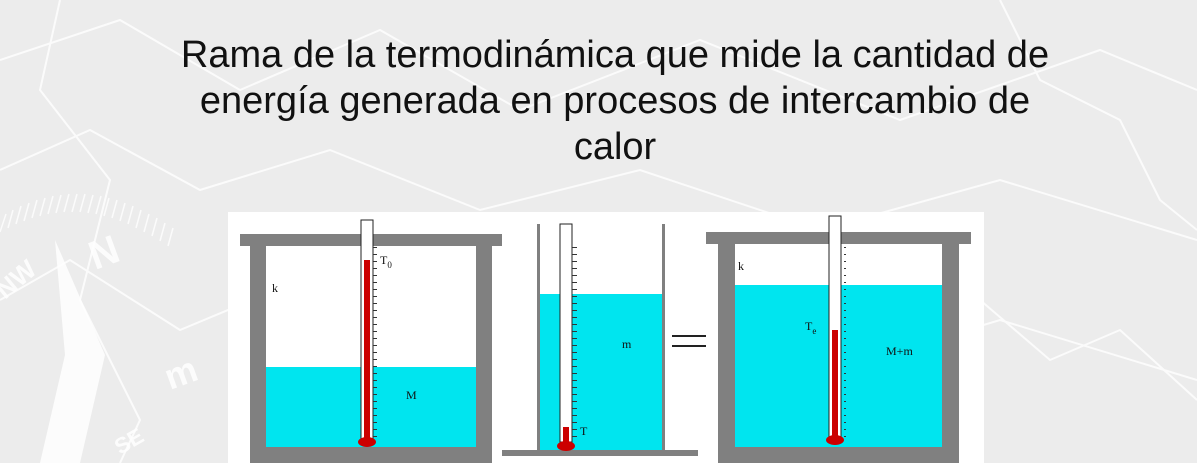 This screenshot has width=1197, height=463. Describe the element at coordinates (689, 346) in the screenshot. I see `equals-sign-bottom-bar` at that location.